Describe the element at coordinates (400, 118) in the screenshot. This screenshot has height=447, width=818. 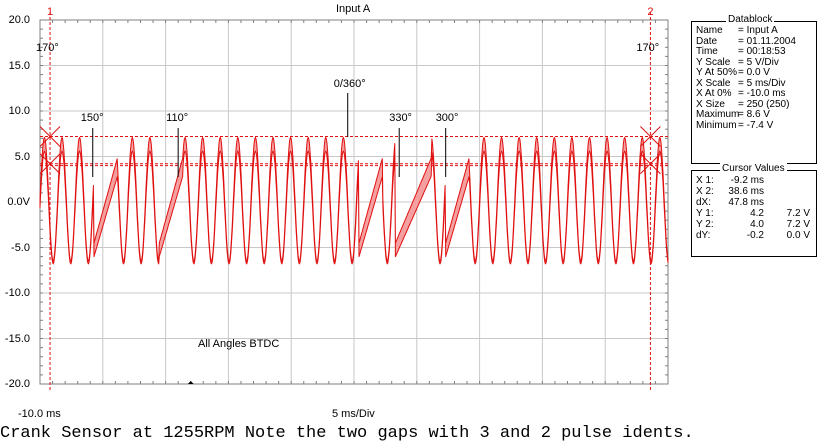
I see `angle-label: 330°` at that location.